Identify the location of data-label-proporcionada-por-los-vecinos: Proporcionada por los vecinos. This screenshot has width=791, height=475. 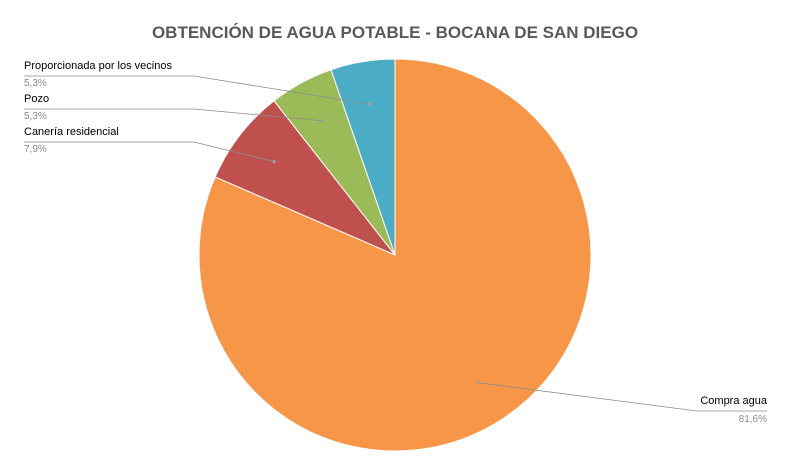
(98, 66).